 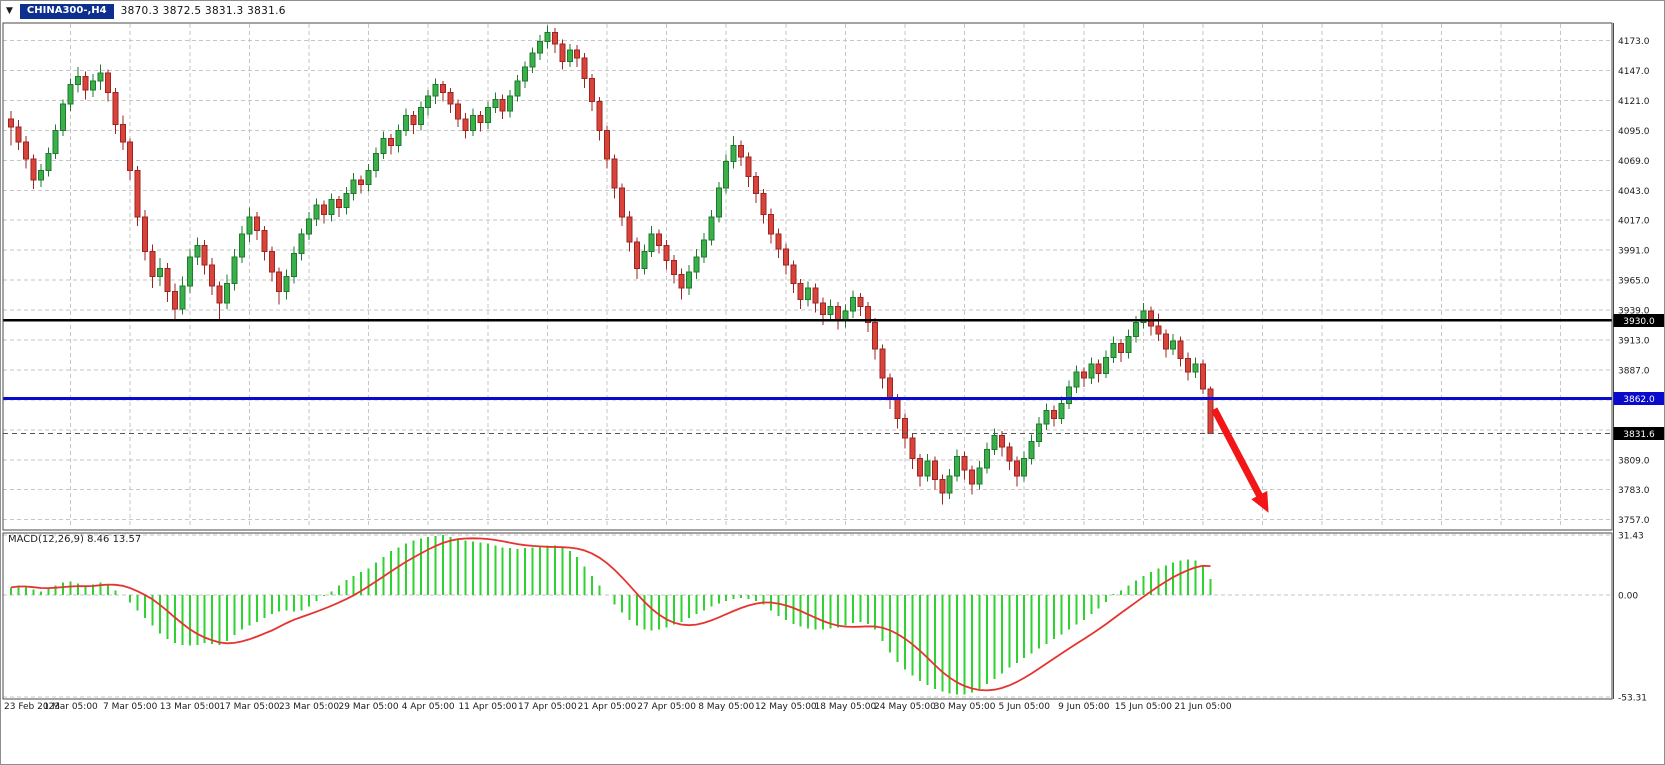 I want to click on price-tick-label: 3757.0, so click(x=1634, y=521).